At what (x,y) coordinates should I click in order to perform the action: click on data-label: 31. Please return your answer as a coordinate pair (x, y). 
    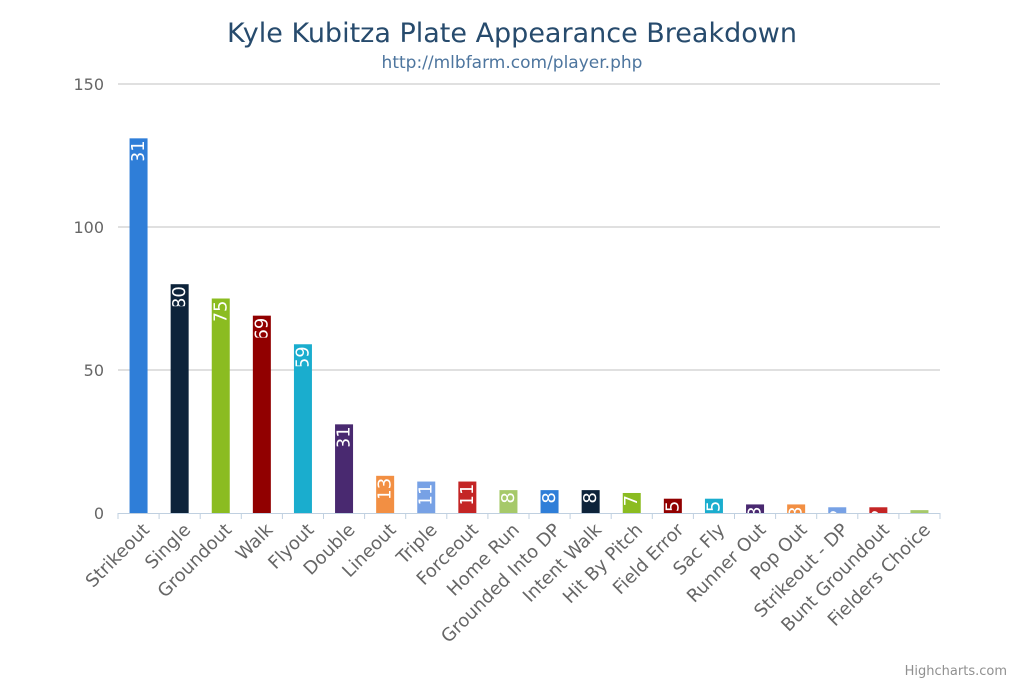
    Looking at the image, I should click on (344, 437).